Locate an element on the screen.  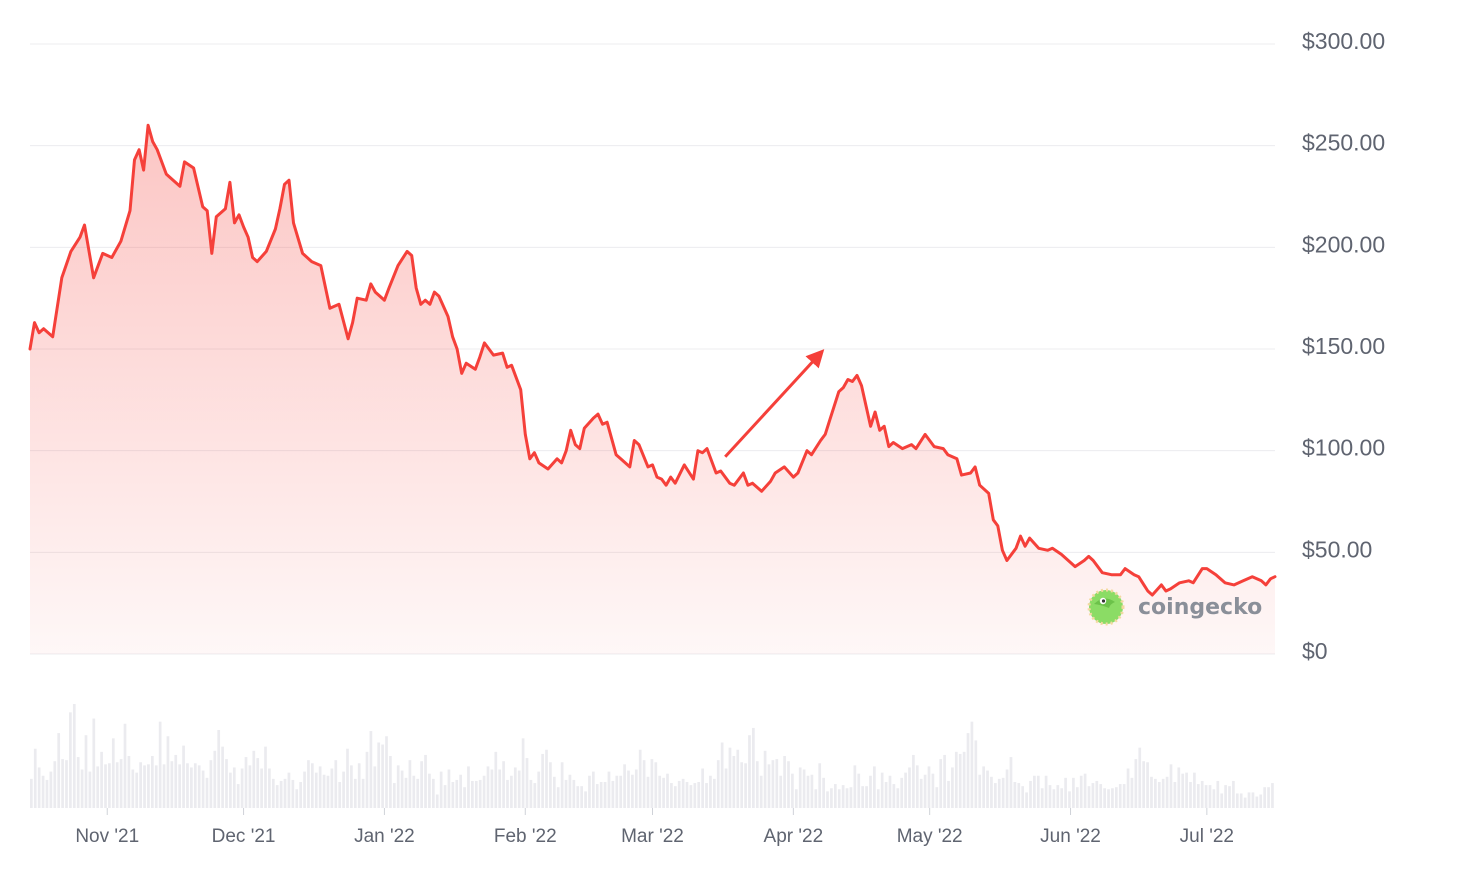
x-tick-label: Jan '22 is located at coordinates (384, 836).